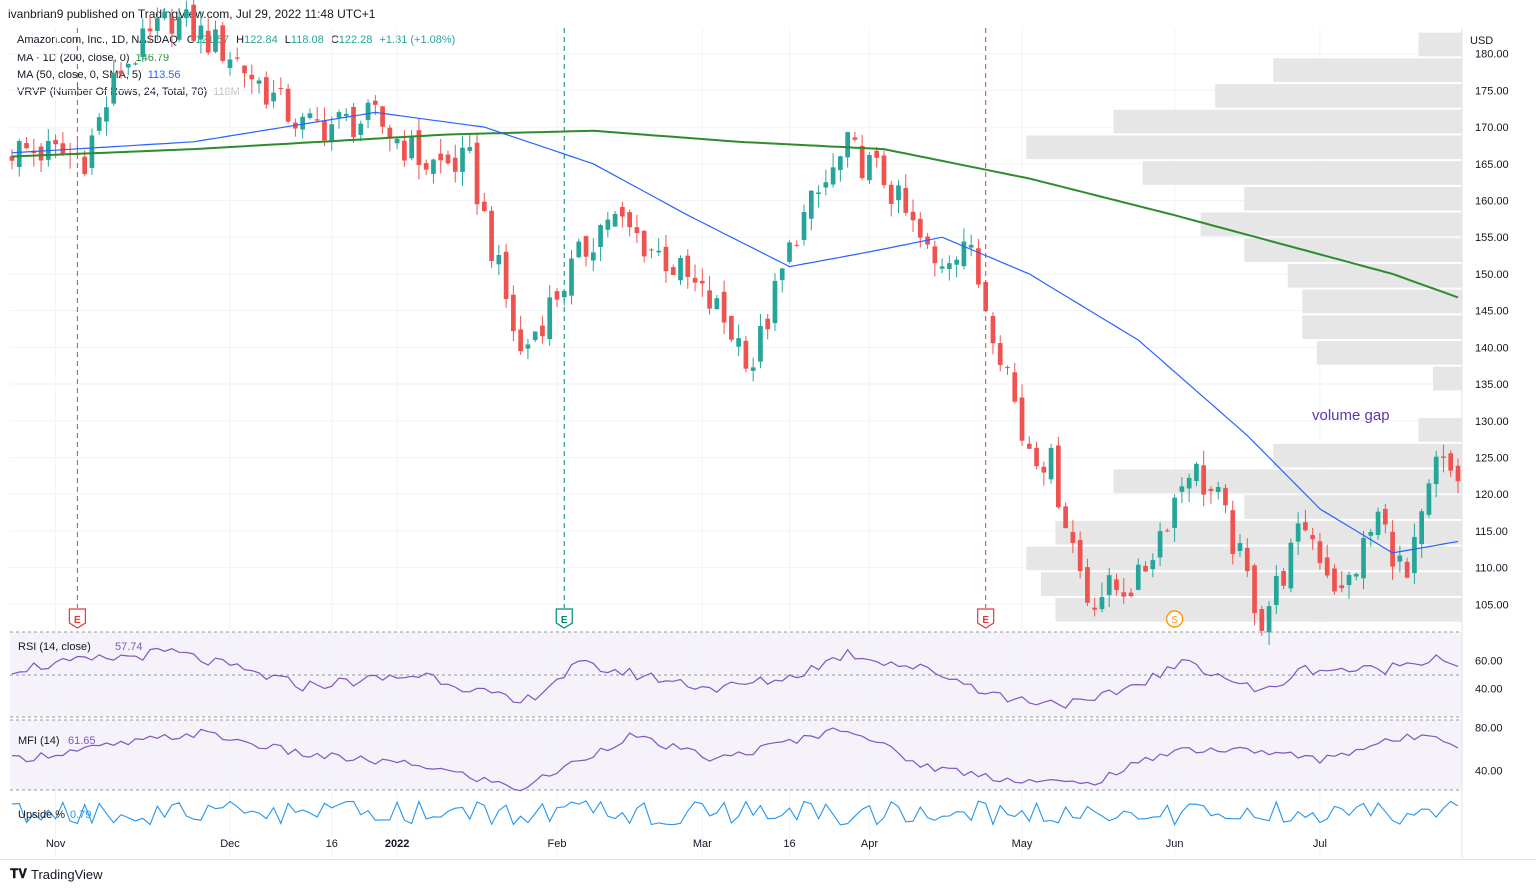 The height and width of the screenshot is (892, 1536). Describe the element at coordinates (18, 873) in the screenshot. I see `tradingview-logo-icon: 𝐓𝐕` at that location.